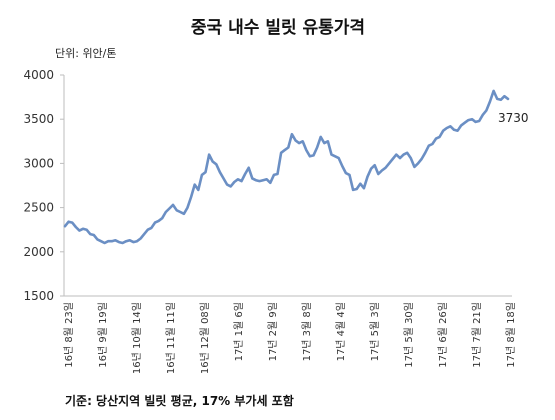 The image size is (555, 420). I want to click on y-tick-label: 3000, so click(38, 163).